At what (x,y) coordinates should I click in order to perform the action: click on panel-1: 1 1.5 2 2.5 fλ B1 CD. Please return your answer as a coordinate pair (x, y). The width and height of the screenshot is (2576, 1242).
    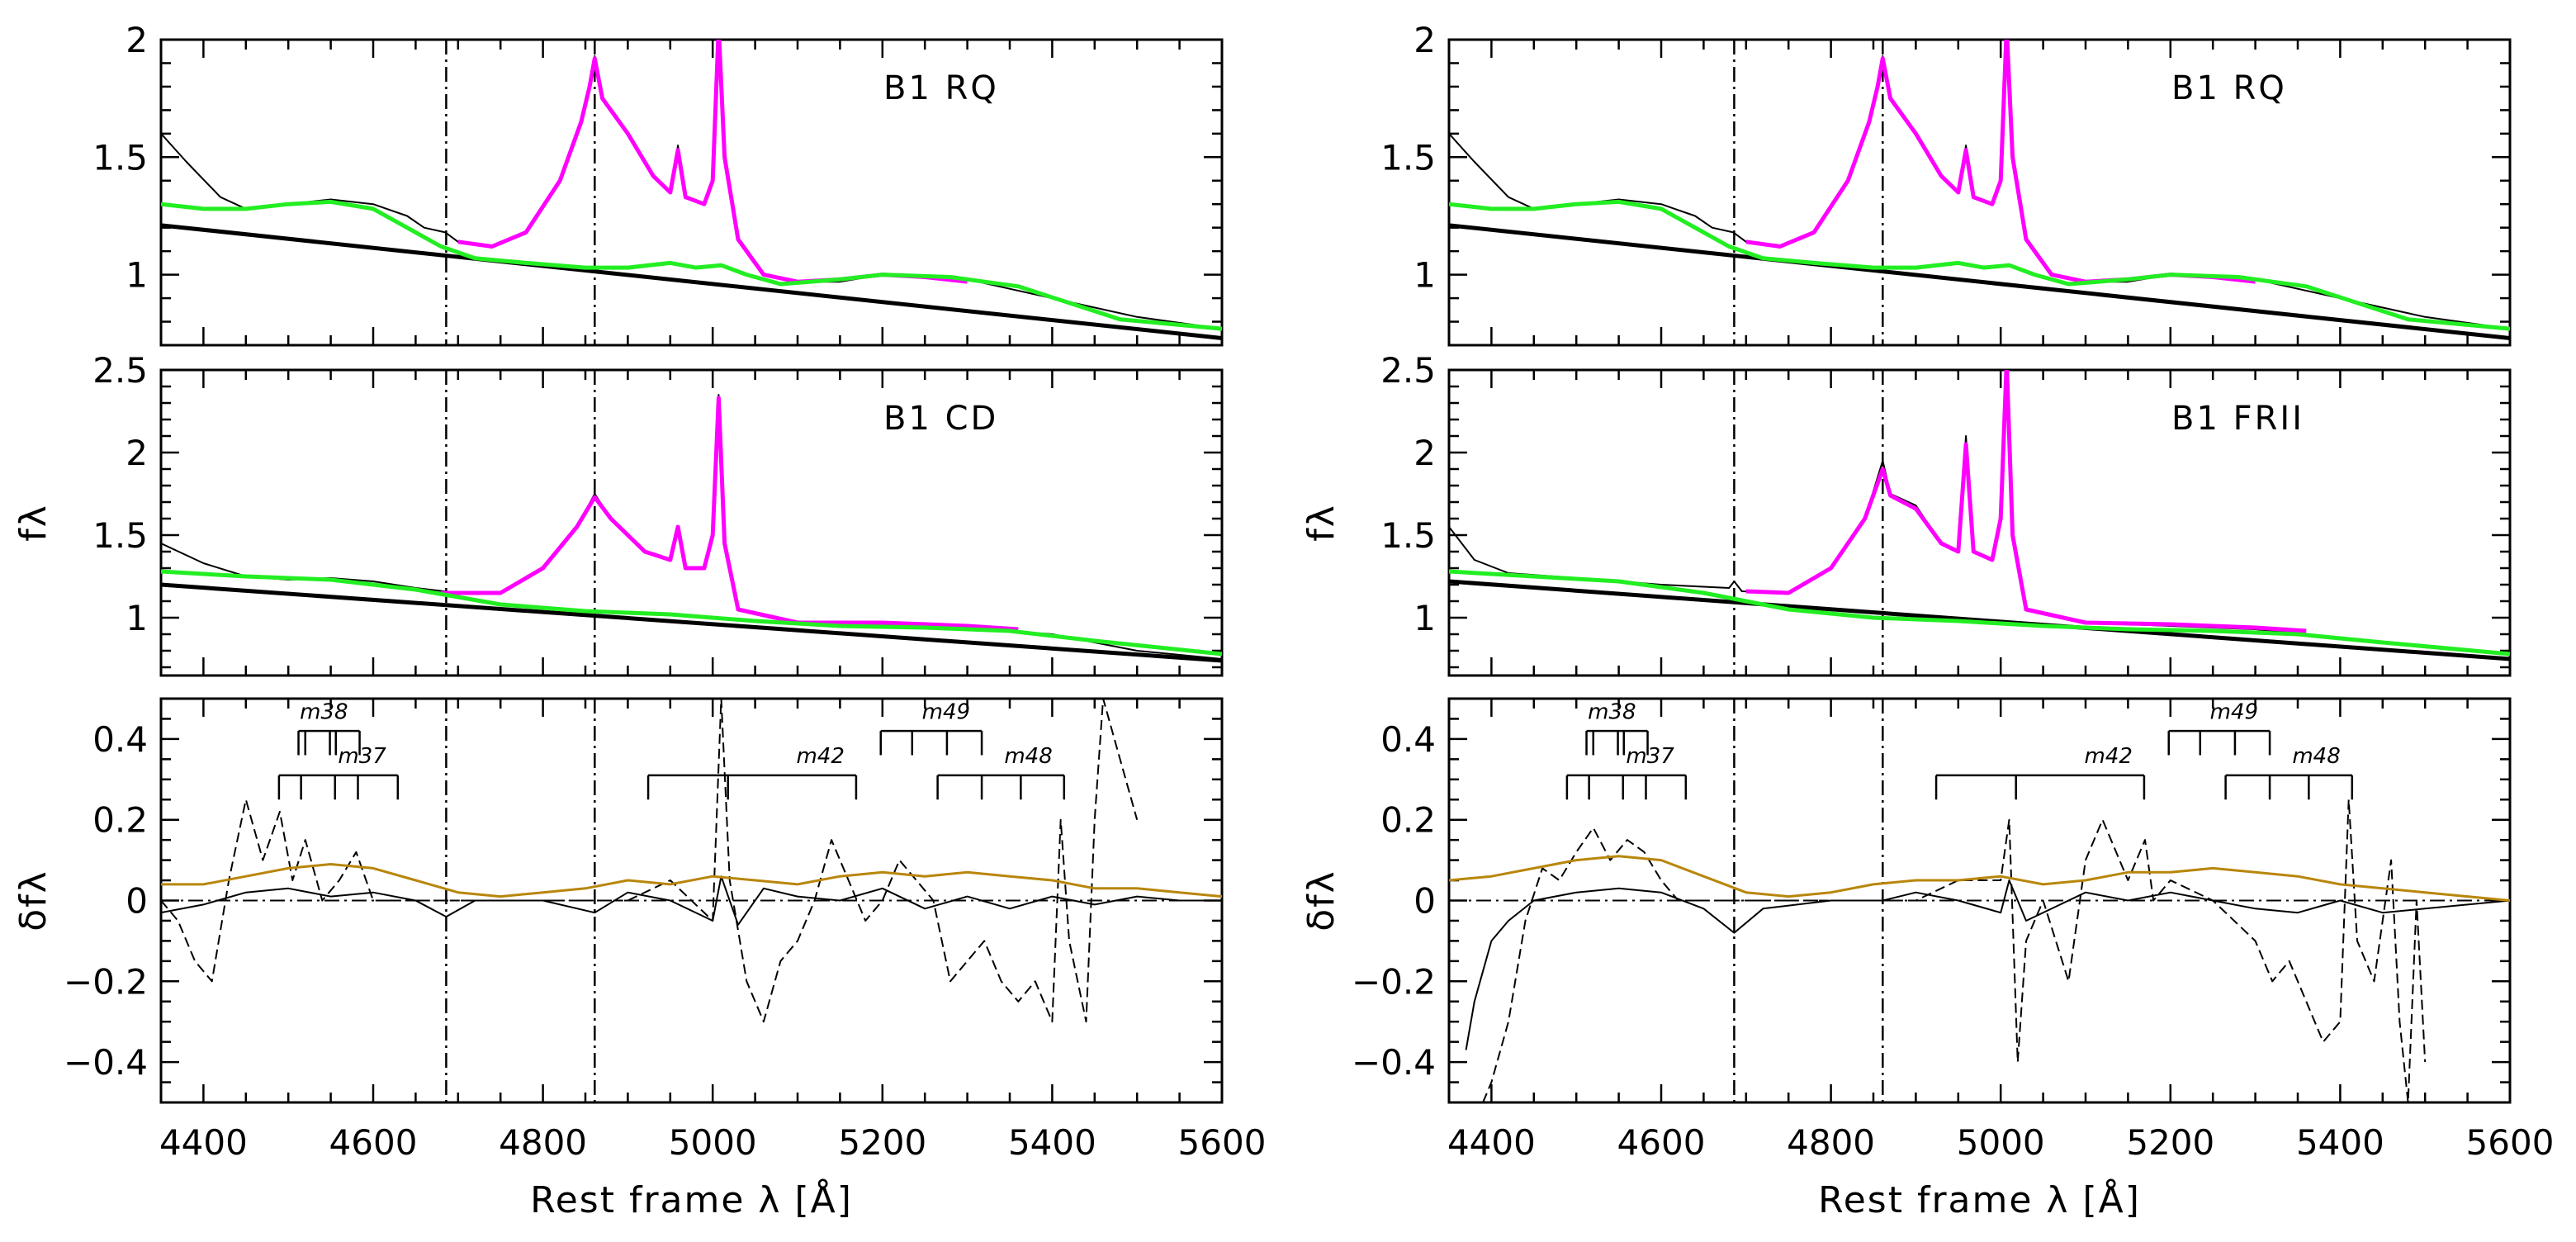
    Looking at the image, I should click on (618, 513).